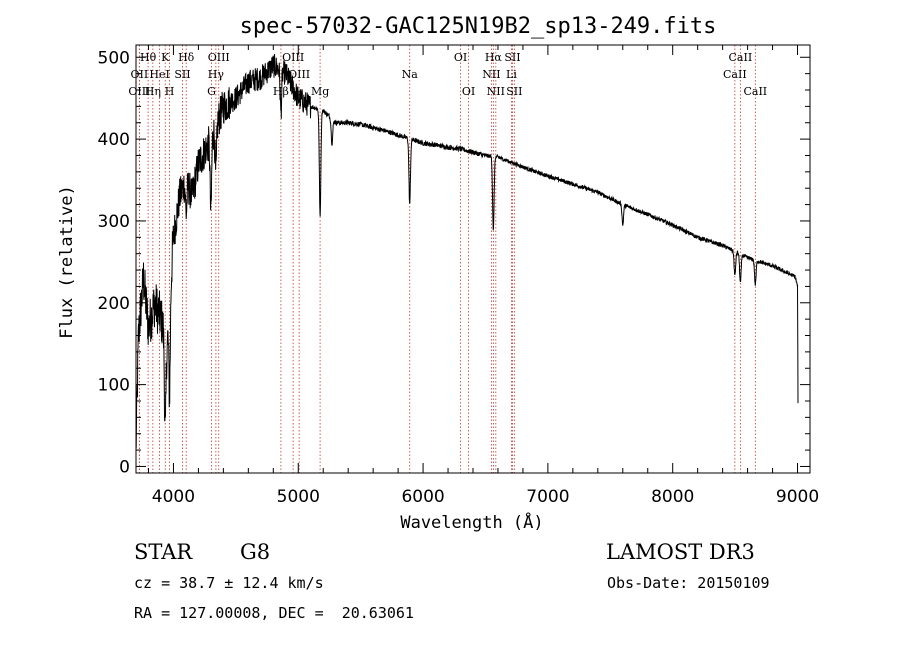  I want to click on spectral-line-label: Hδ, so click(186, 57).